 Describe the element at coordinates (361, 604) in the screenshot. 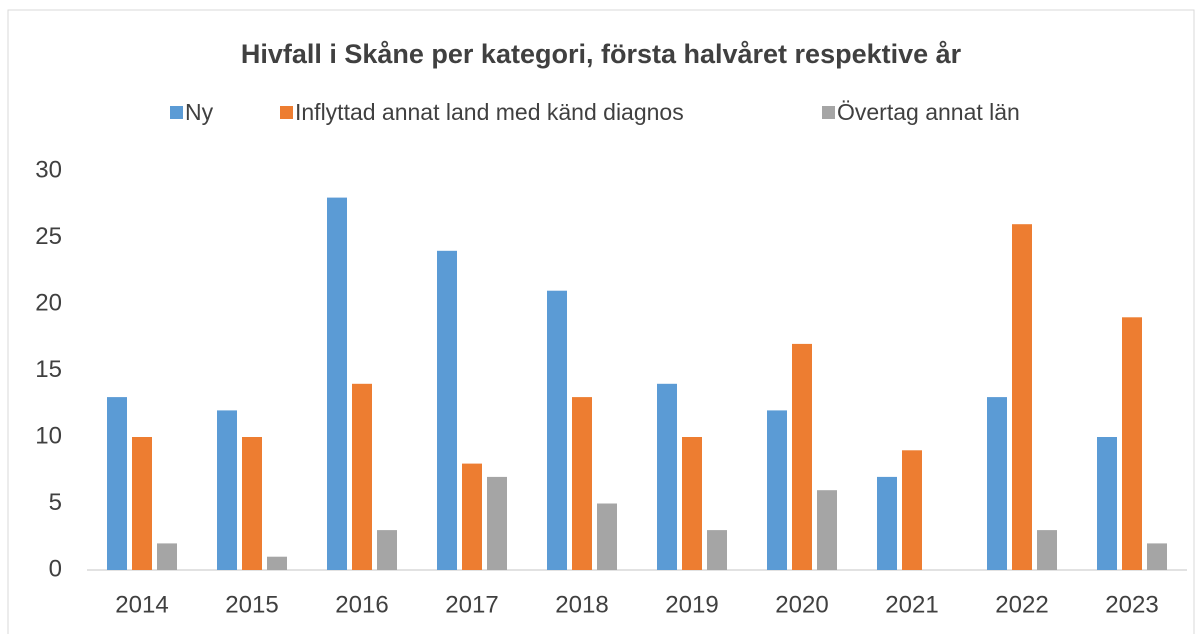

I see `x-tick-label: 2016` at that location.